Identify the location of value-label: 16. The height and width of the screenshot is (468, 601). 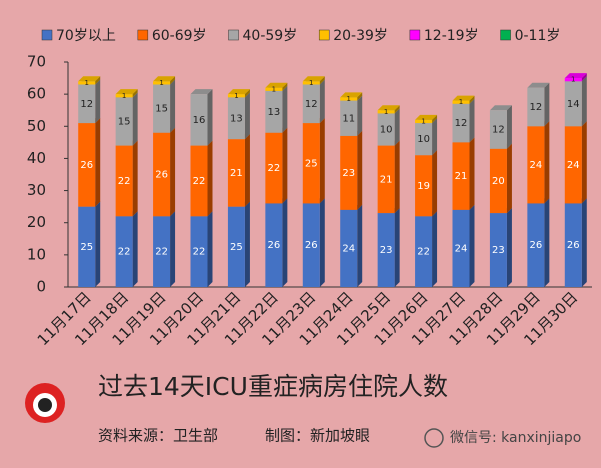
(199, 120).